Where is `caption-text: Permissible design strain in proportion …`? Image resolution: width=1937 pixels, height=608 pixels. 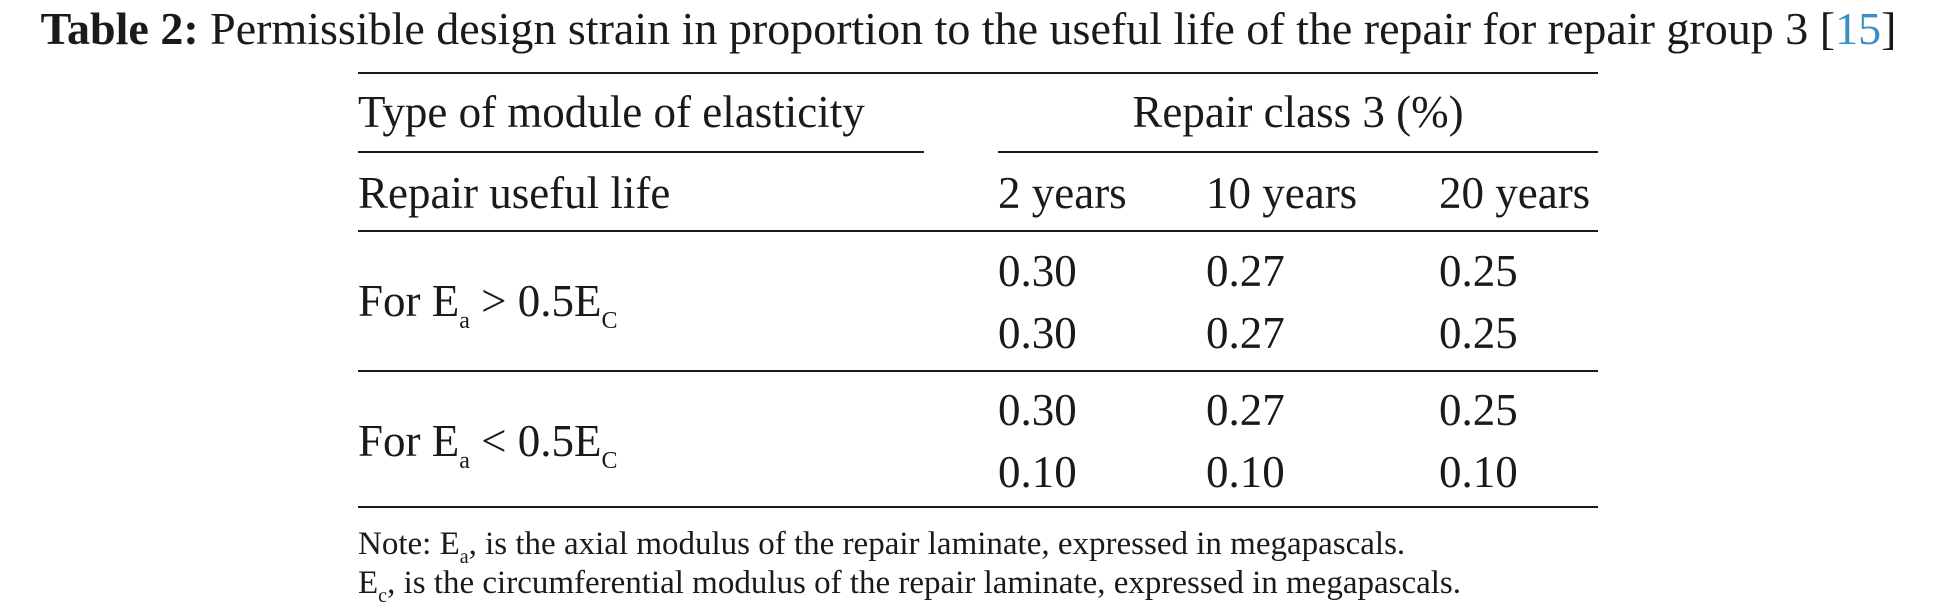
caption-text: Permissible design strain in proportion … is located at coordinates (1009, 28).